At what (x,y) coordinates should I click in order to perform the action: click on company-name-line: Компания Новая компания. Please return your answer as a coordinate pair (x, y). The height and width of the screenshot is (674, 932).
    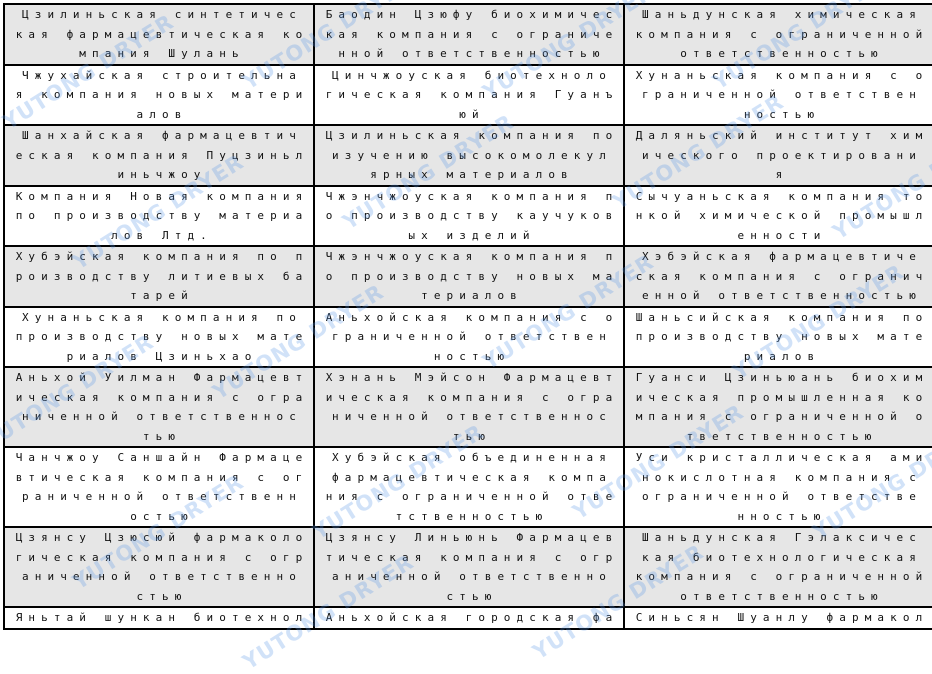
    Looking at the image, I should click on (162, 196).